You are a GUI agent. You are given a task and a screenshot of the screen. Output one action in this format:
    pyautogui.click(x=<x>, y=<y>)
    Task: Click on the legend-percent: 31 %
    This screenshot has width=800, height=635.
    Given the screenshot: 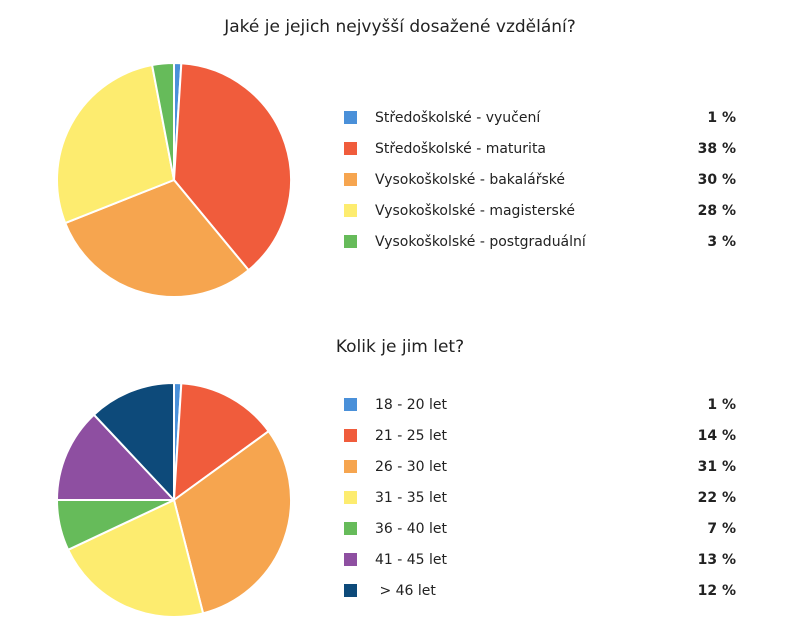 What is the action you would take?
    pyautogui.click(x=716, y=466)
    